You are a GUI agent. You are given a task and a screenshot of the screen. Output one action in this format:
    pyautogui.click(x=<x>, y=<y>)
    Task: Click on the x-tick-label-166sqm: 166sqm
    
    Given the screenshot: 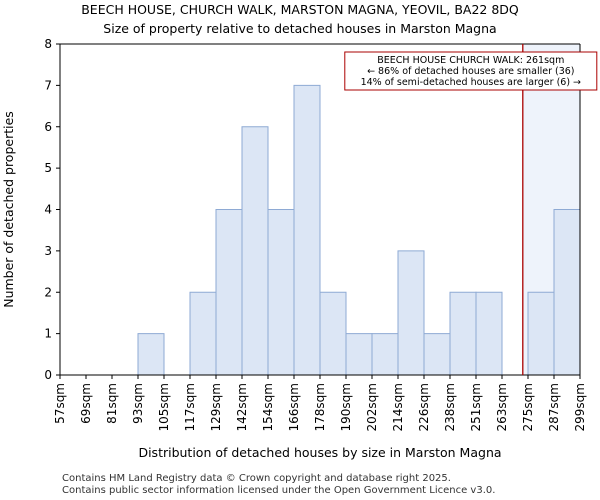 What is the action you would take?
    pyautogui.click(x=294, y=407)
    